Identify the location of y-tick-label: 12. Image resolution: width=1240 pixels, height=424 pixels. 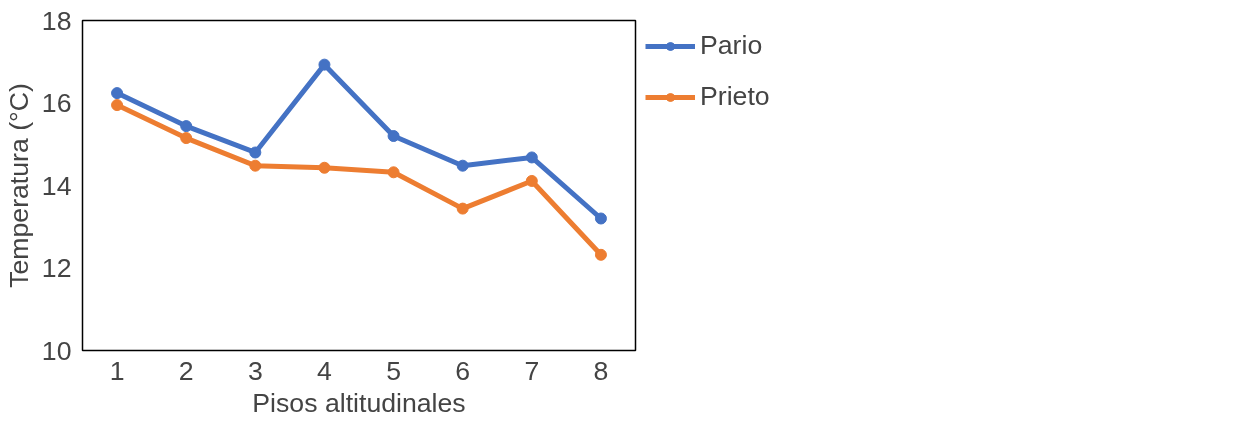
(56, 268).